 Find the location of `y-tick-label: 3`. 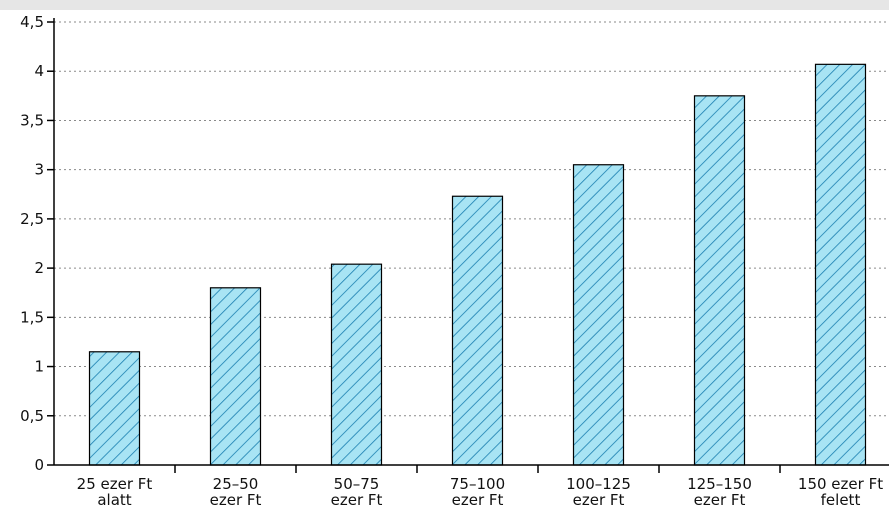

y-tick-label: 3 is located at coordinates (39, 170).